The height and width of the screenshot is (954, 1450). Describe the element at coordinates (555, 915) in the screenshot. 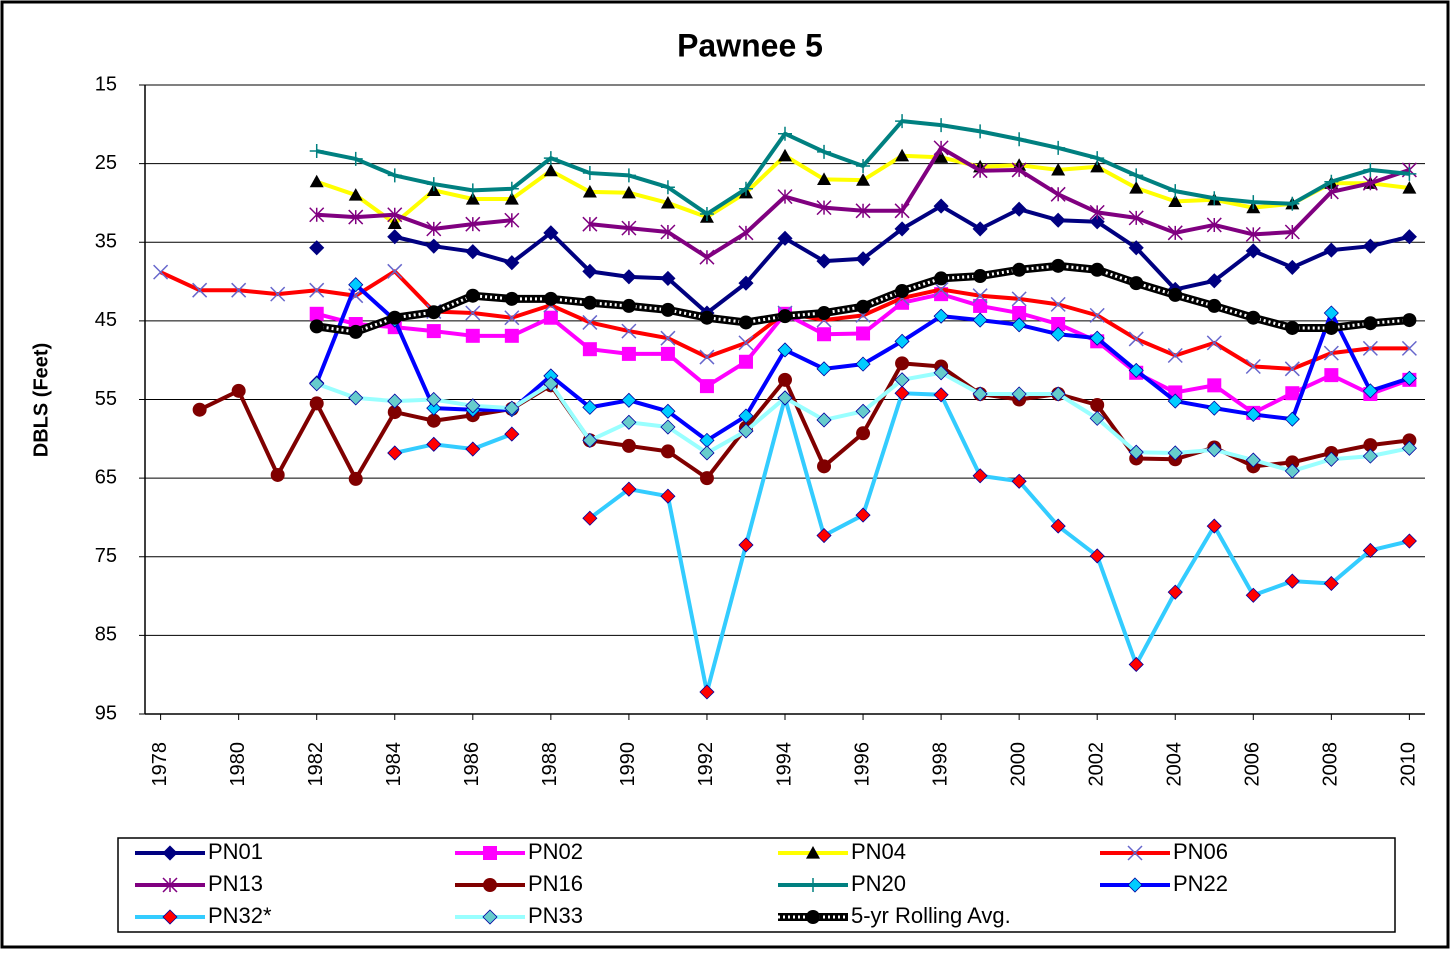

I see `legend-label: PN33` at that location.